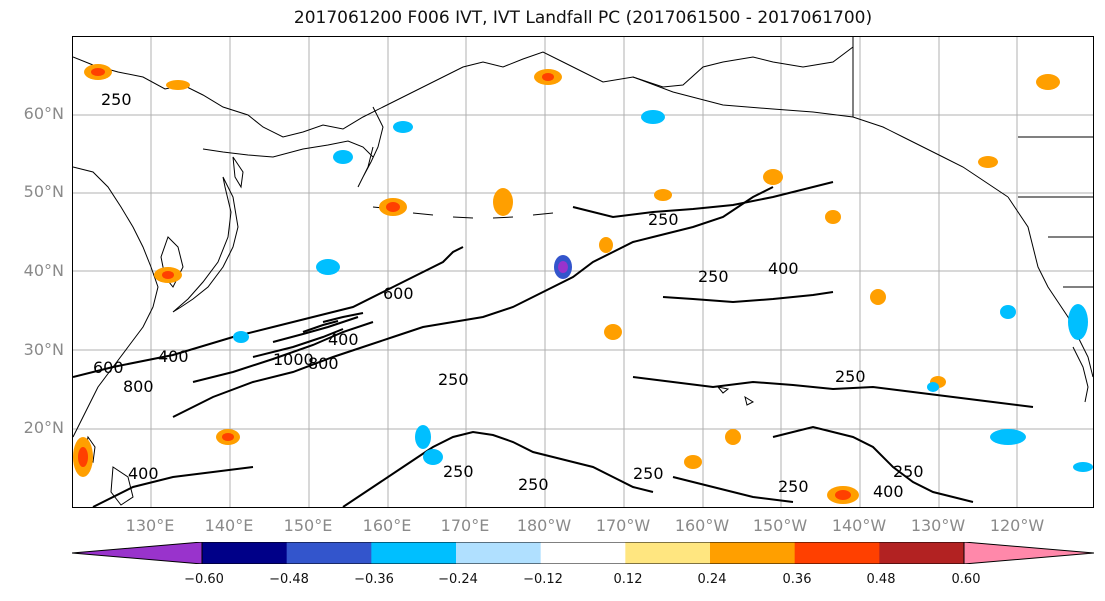  Describe the element at coordinates (150, 525) in the screenshot. I see `lon-tick: 130°E` at that location.